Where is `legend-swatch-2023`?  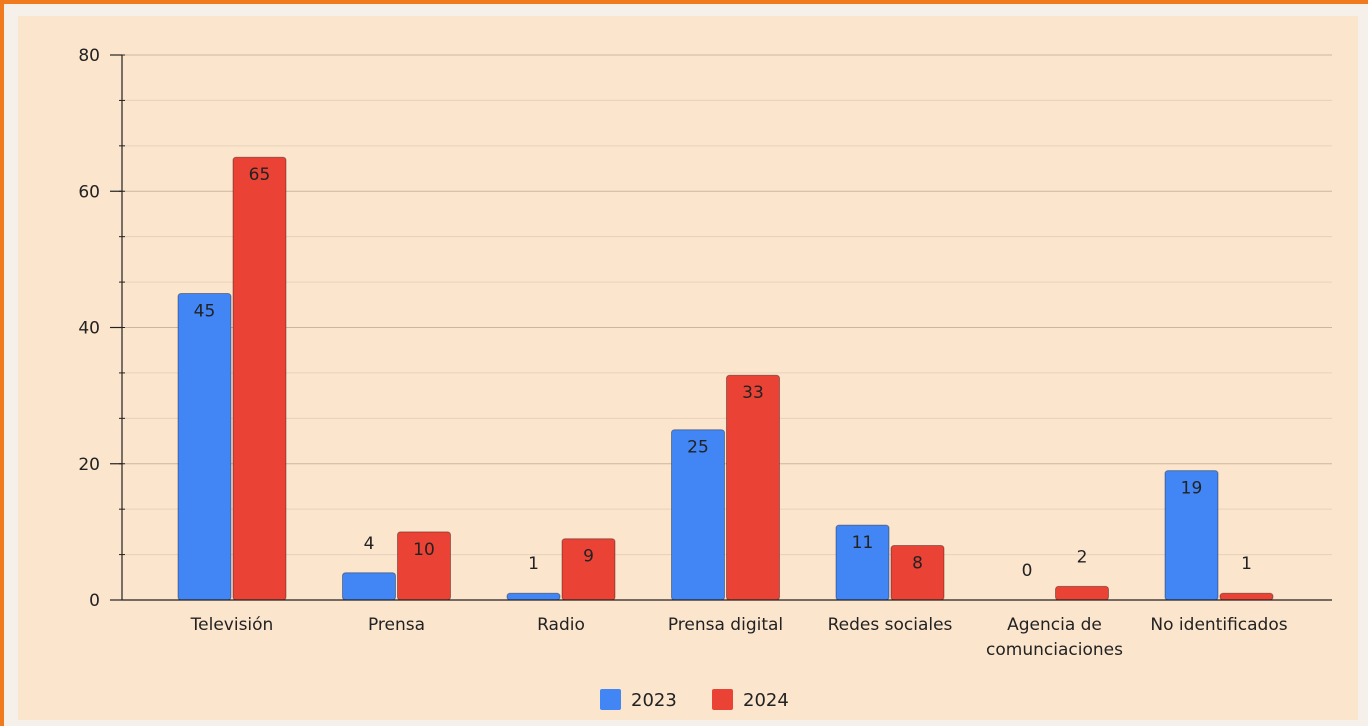
legend-swatch-2023 is located at coordinates (610, 699).